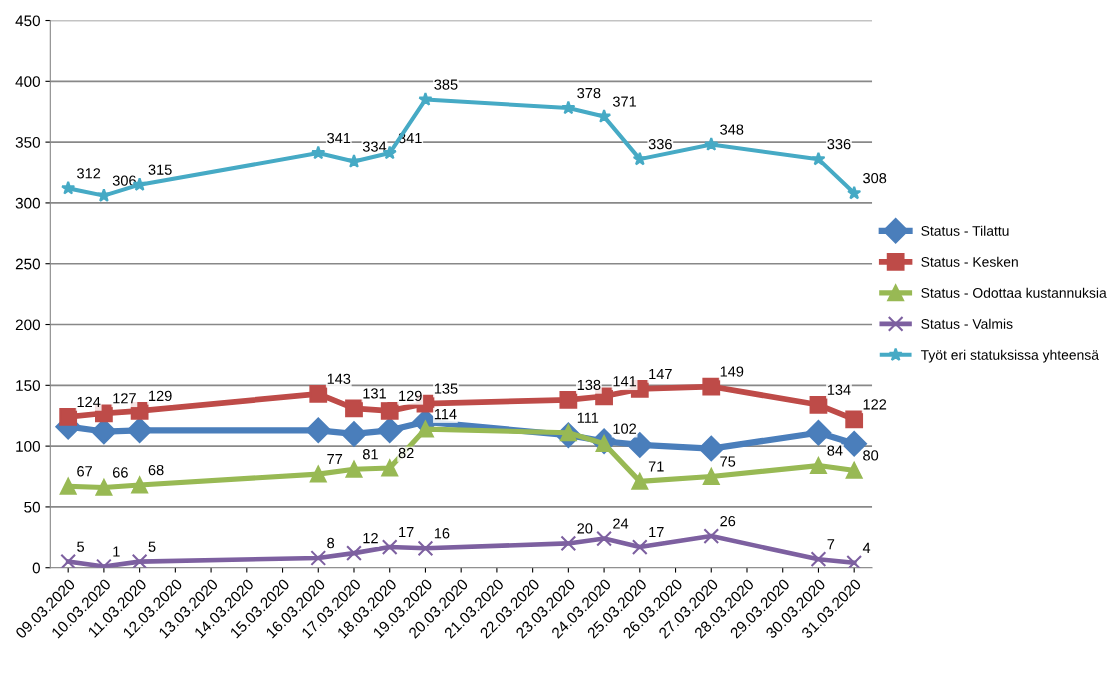 The height and width of the screenshot is (684, 1118). What do you see at coordinates (871, 455) in the screenshot?
I see `data-label: 80` at bounding box center [871, 455].